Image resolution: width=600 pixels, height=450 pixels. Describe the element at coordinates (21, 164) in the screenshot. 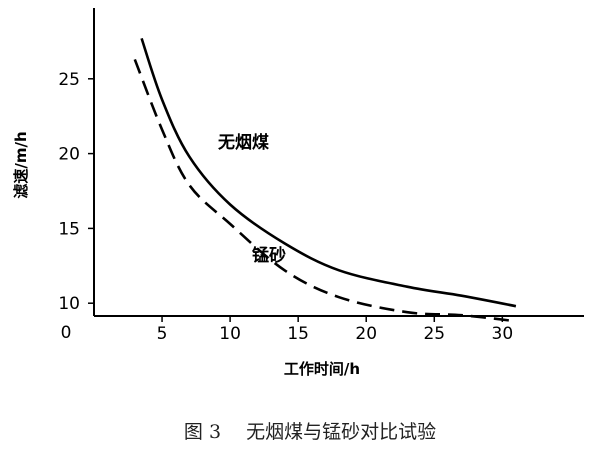

I see `y-axis-title: 滤速/m/h` at that location.